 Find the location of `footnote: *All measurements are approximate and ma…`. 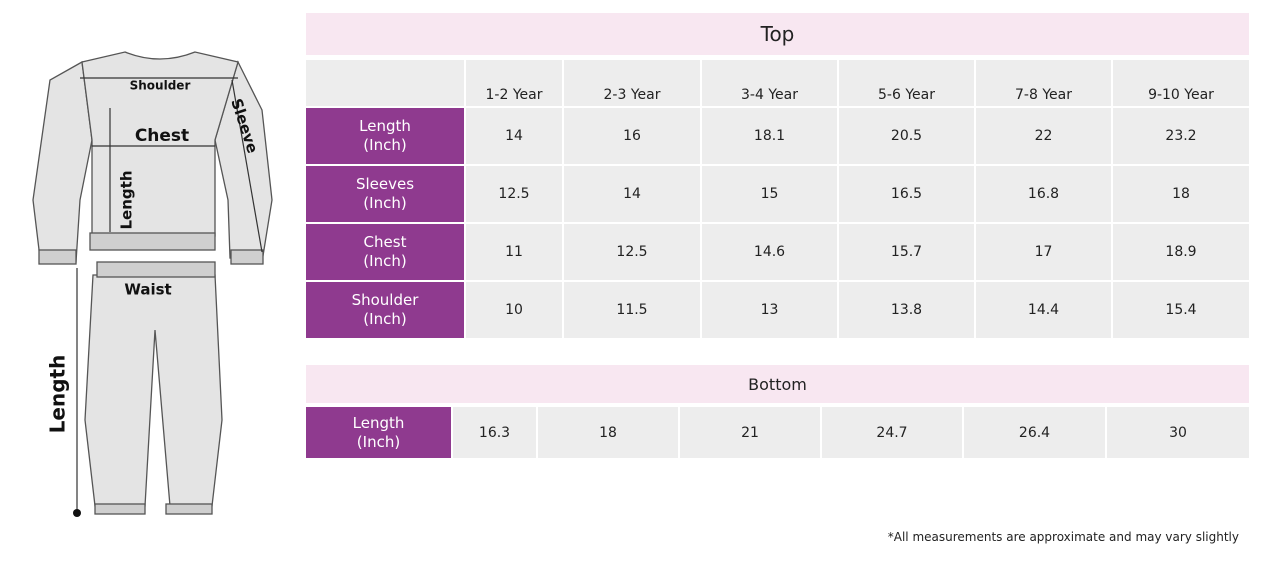

footnote: *All measurements are approximate and ma… is located at coordinates (1063, 537).